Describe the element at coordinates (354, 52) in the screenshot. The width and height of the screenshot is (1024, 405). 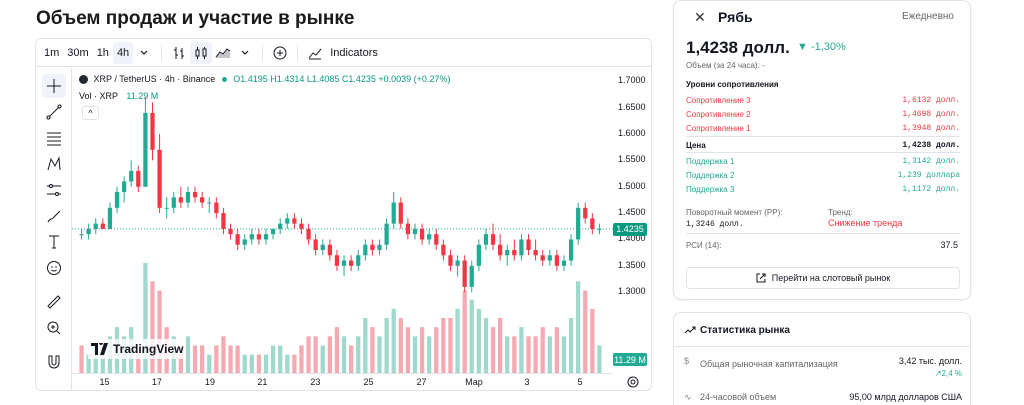
I see `indicators-button: Indicators` at that location.